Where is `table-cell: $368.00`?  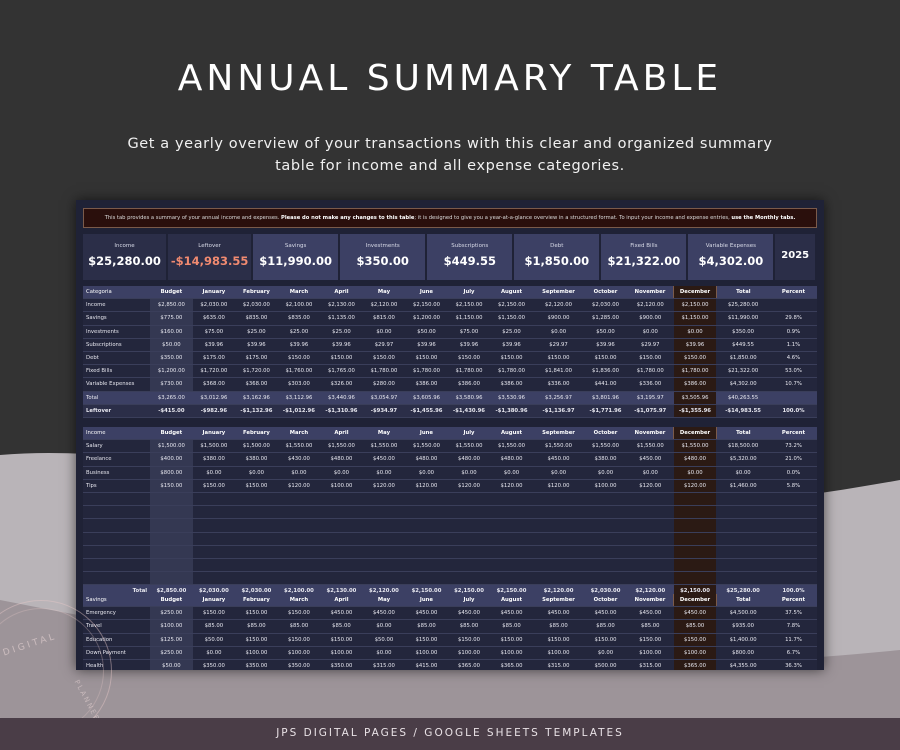 table-cell: $368.00 is located at coordinates (256, 384).